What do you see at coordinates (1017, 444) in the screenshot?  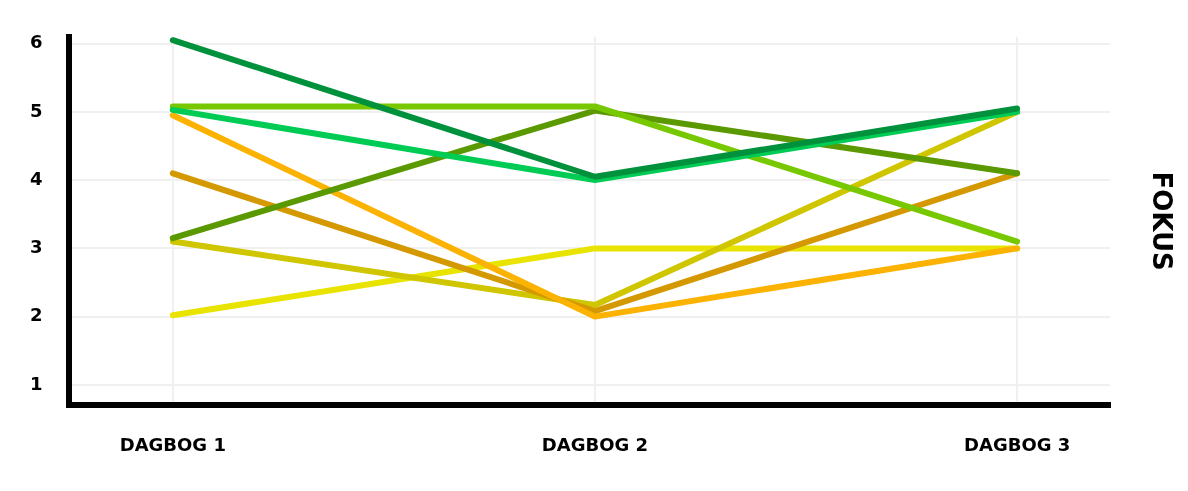 I see `x-tick-label: DAGBOG 3` at bounding box center [1017, 444].